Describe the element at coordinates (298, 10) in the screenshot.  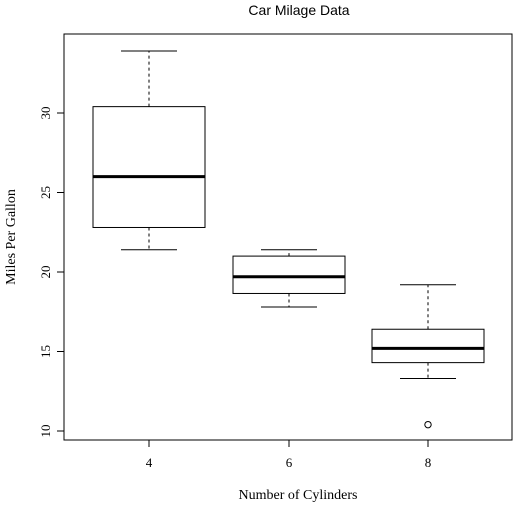
I see `chart-title: Car Milage Data` at that location.